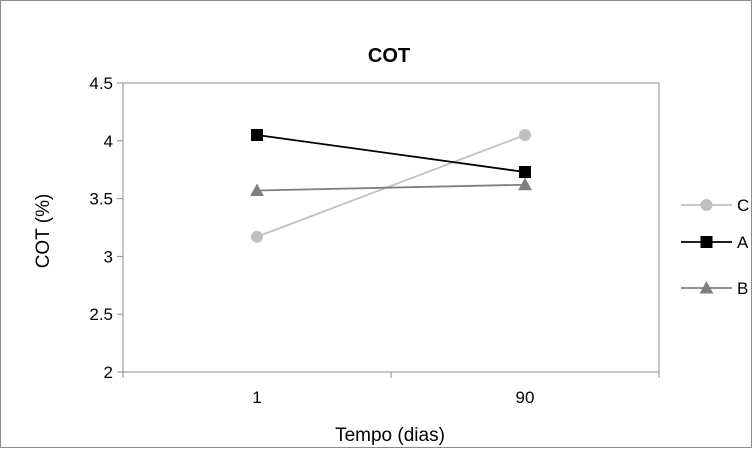 Image resolution: width=752 pixels, height=449 pixels. Describe the element at coordinates (743, 205) in the screenshot. I see `legend-c-label: C` at that location.